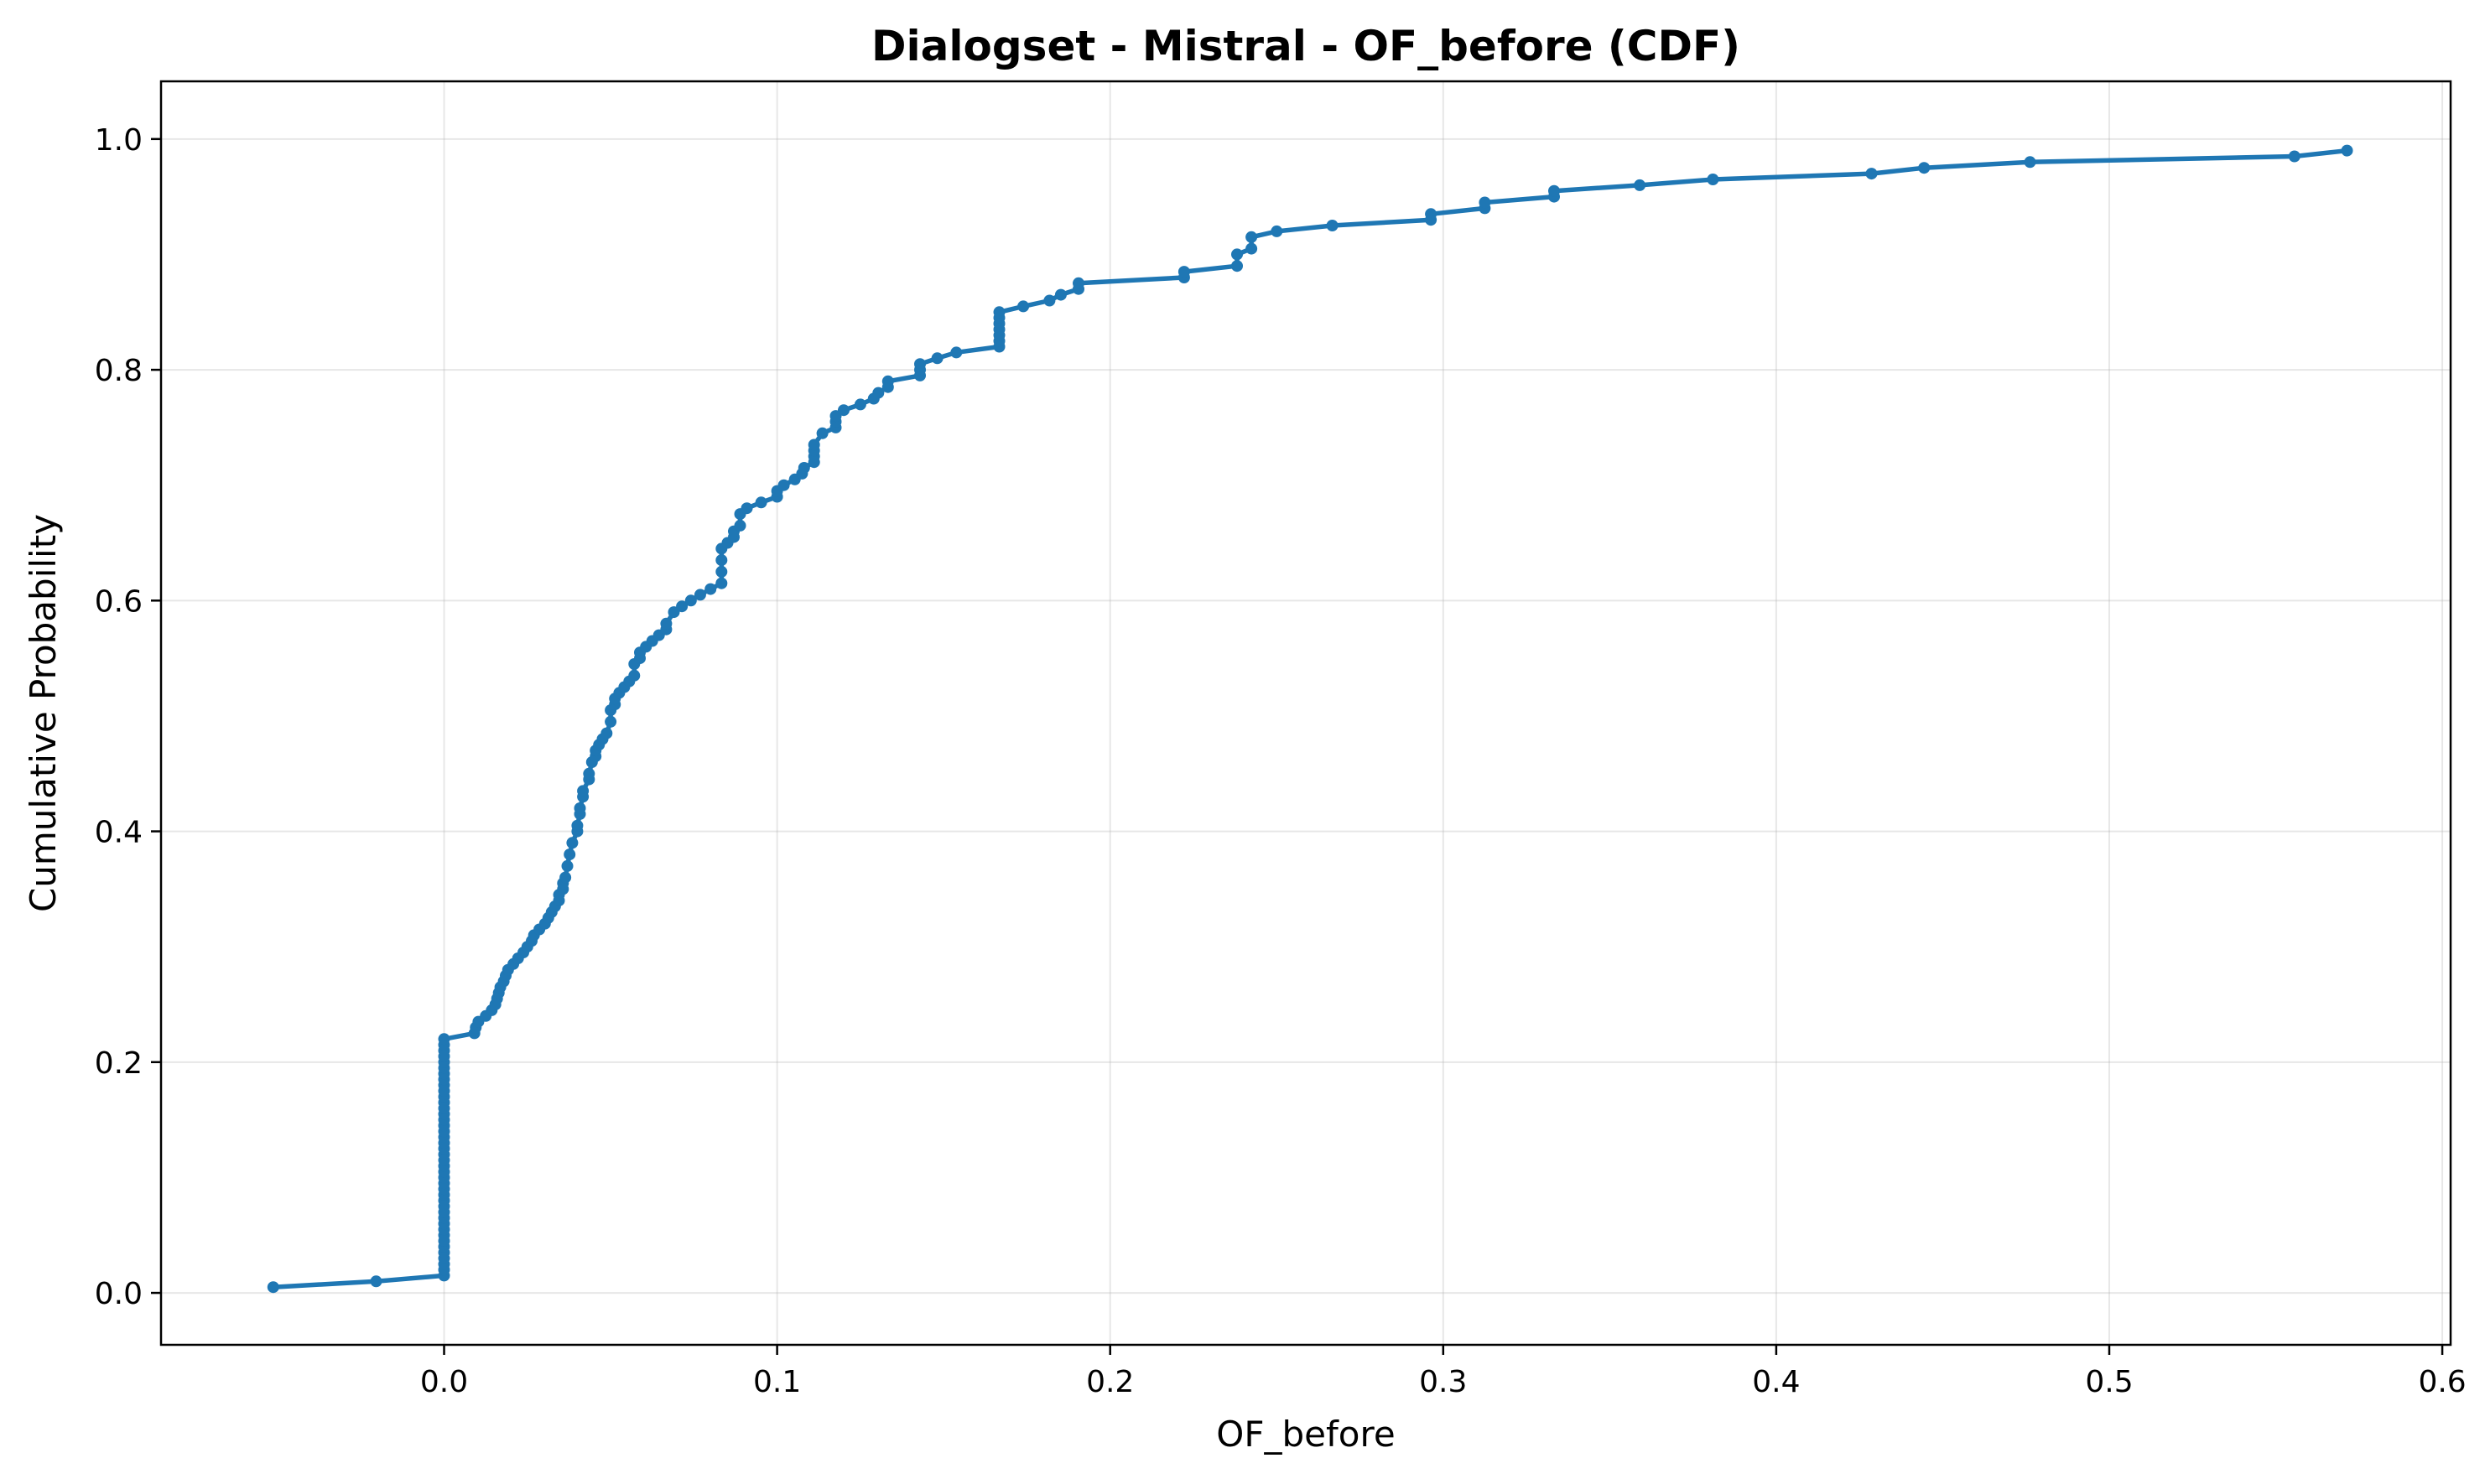  I want to click on y-tick-label: 0.2, so click(119, 1063).